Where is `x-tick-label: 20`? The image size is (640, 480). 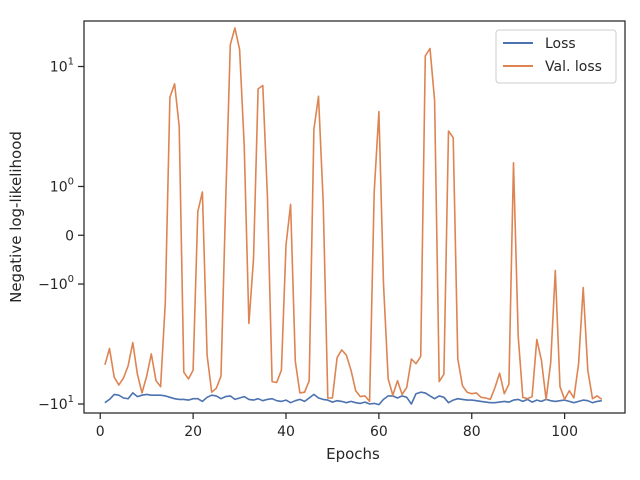 x-tick-label: 20 is located at coordinates (193, 432).